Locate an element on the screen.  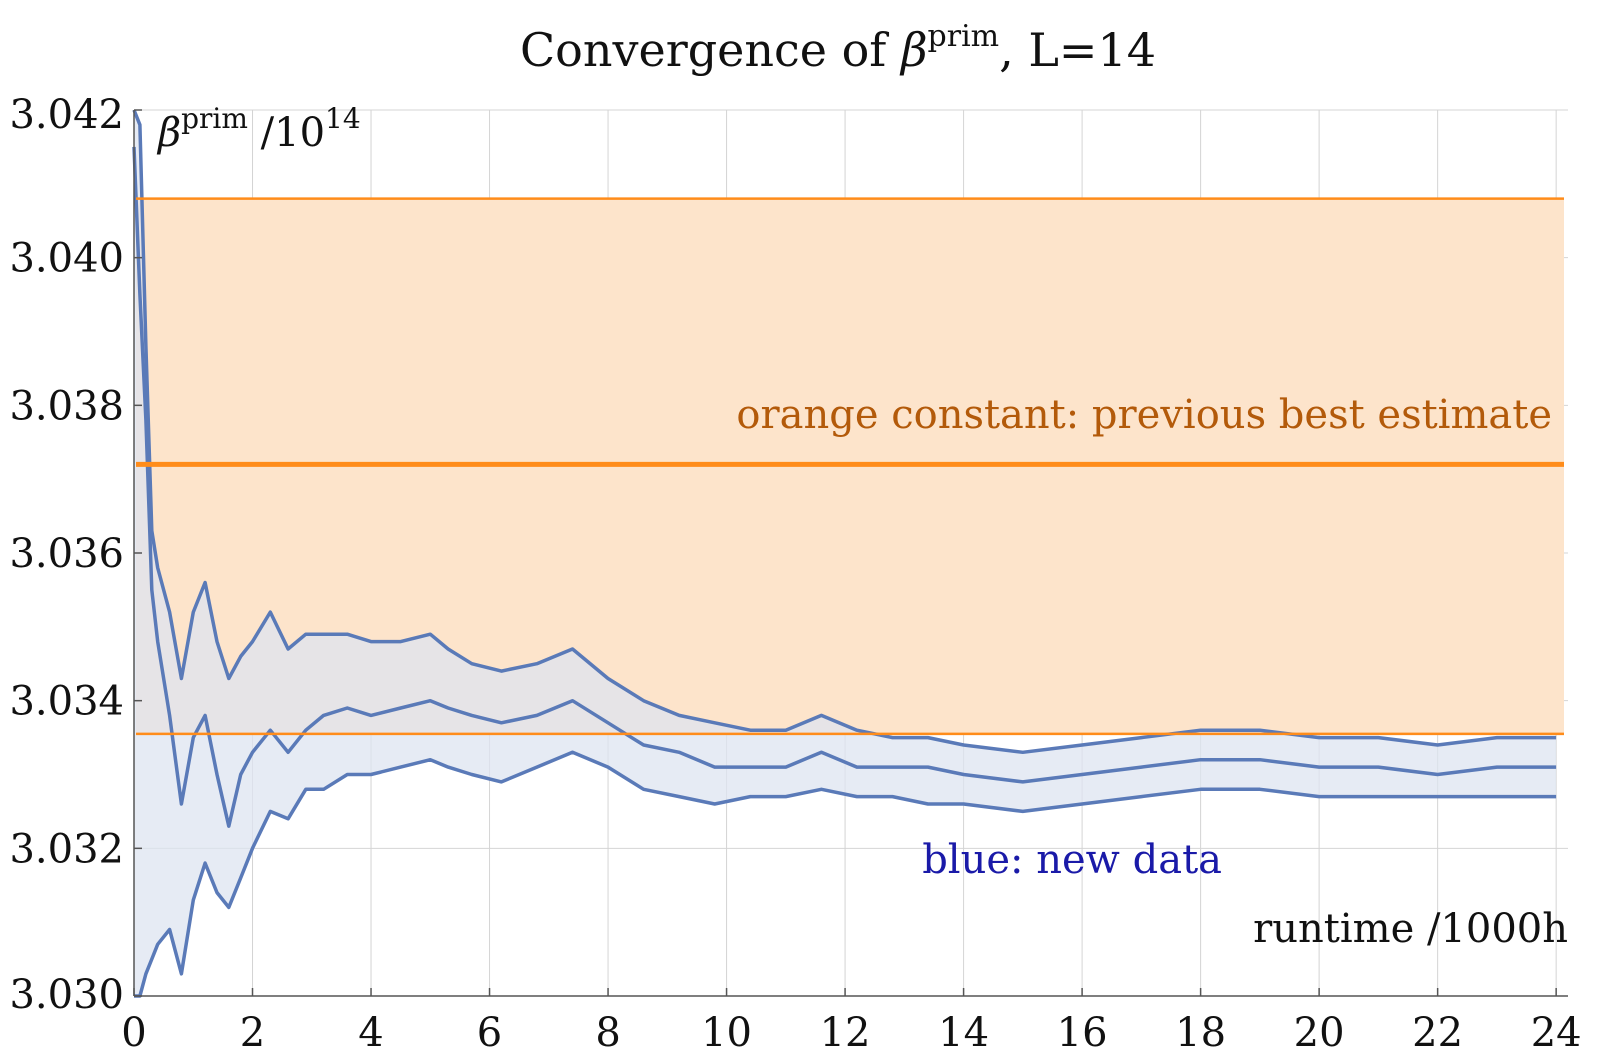
y-tick-label: 3.042 is located at coordinates (66, 115).